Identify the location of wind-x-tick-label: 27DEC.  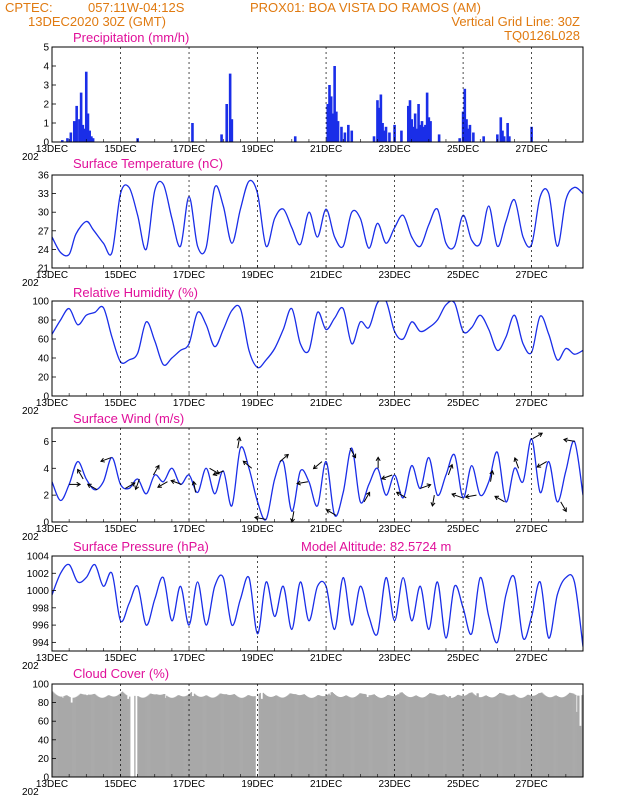
(531, 529).